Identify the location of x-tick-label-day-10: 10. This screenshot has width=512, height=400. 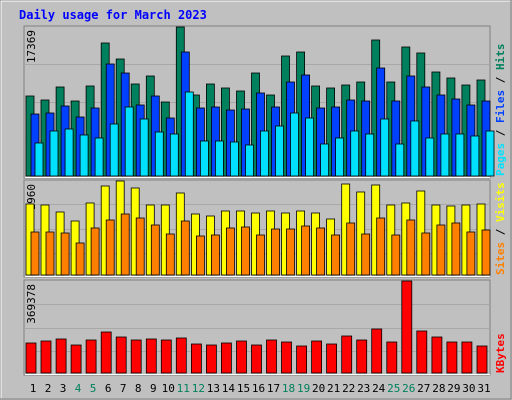
(168, 388).